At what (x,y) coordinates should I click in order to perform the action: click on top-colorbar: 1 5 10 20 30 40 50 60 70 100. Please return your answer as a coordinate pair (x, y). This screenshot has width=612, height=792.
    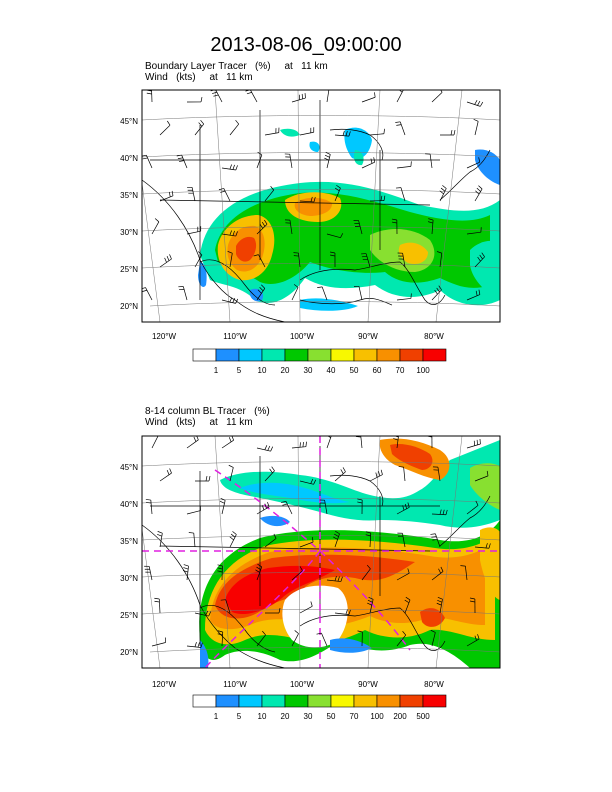
    Looking at the image, I should click on (319, 361).